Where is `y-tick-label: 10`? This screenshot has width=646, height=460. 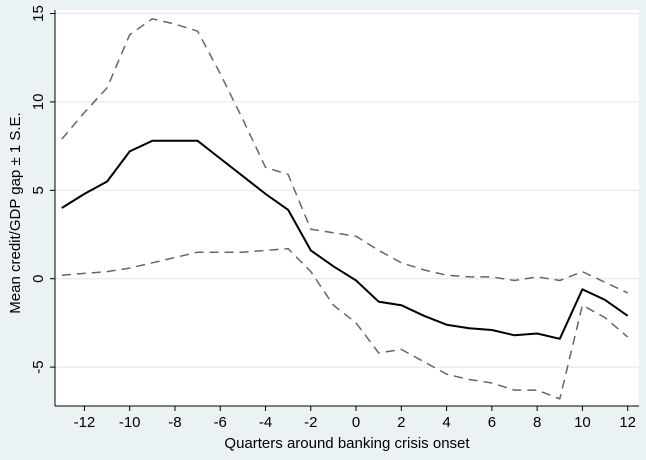 y-tick-label: 10 is located at coordinates (38, 102).